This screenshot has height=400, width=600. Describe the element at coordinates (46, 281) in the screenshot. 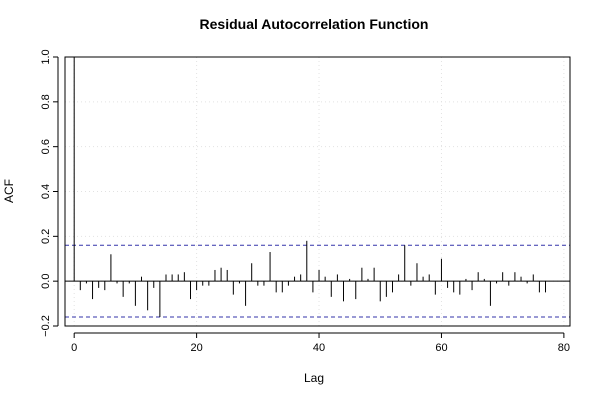

I see `y-tick-label: 0.0` at that location.